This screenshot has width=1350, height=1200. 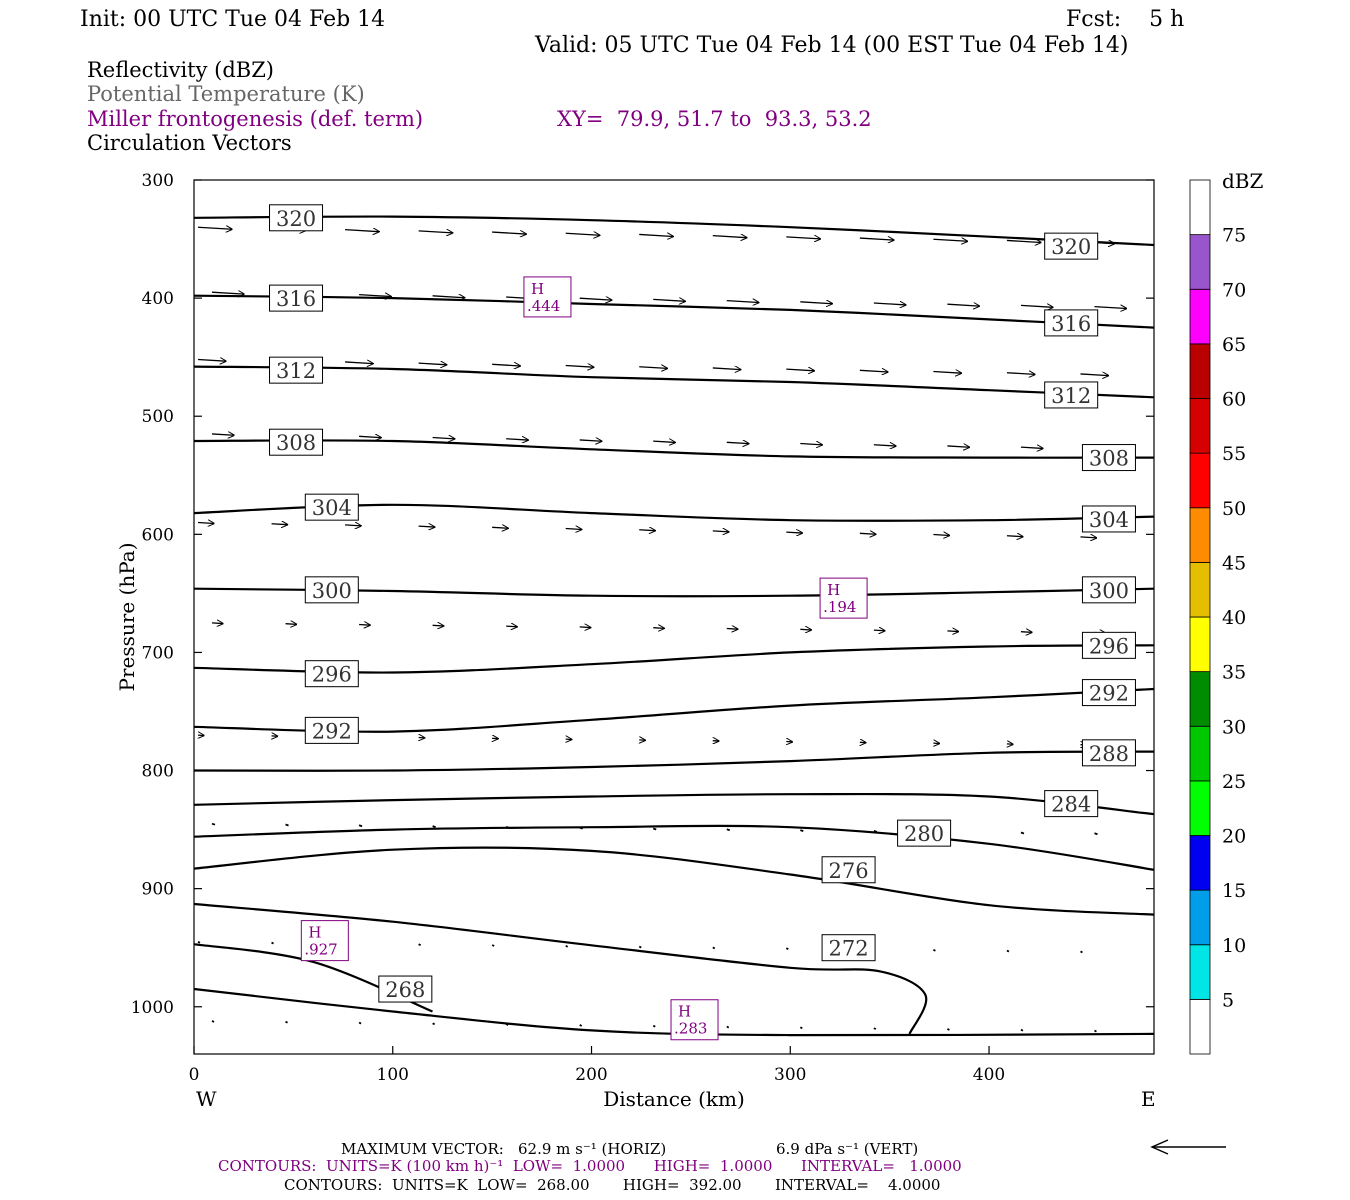 What do you see at coordinates (592, 1149) in the screenshot?
I see `max-vector-horiz: 62.9 m s⁻¹ (HORIZ)` at bounding box center [592, 1149].